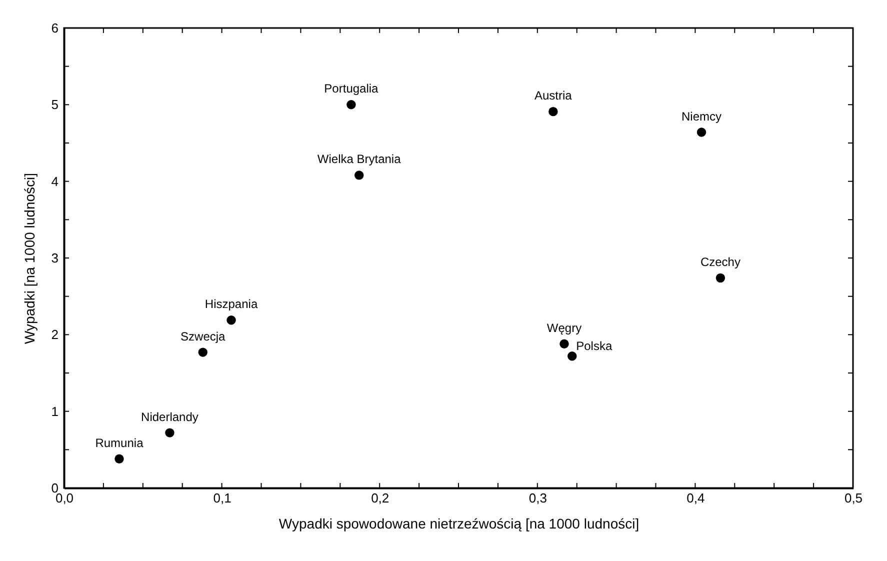 The height and width of the screenshot is (561, 887). I want to click on y-tick-label: 1, so click(54, 411).